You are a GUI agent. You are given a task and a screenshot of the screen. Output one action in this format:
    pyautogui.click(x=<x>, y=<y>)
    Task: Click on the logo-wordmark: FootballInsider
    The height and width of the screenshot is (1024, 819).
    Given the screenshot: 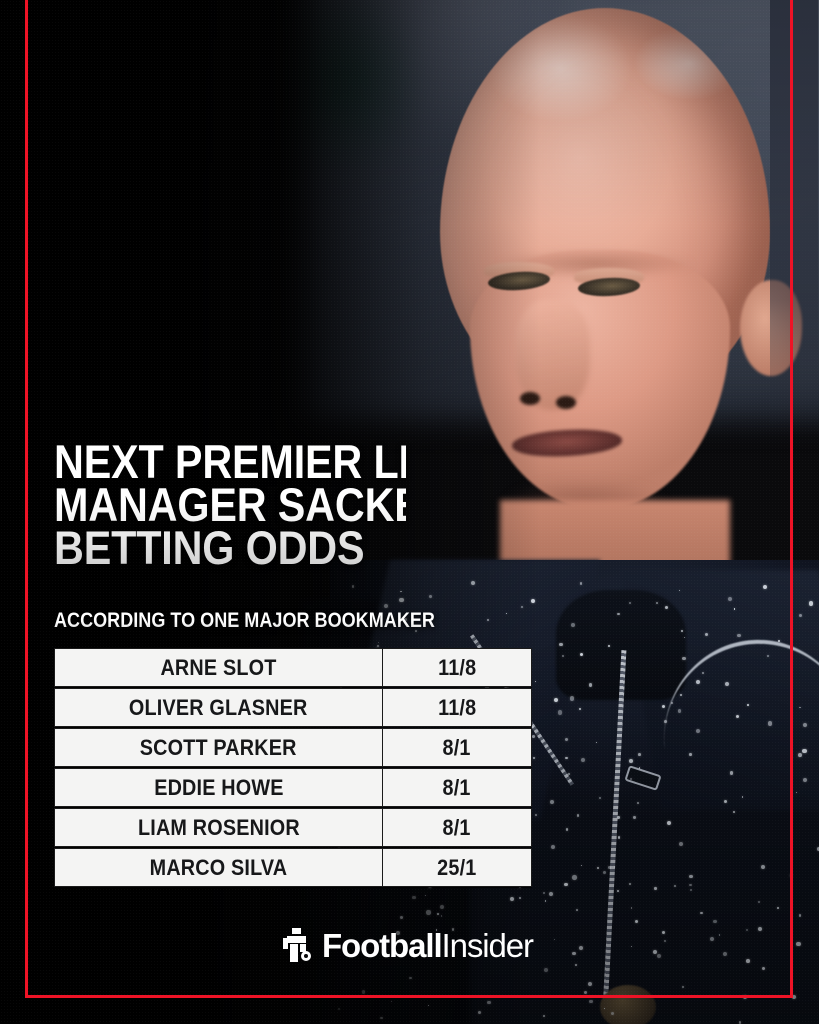 What is the action you would take?
    pyautogui.click(x=428, y=945)
    